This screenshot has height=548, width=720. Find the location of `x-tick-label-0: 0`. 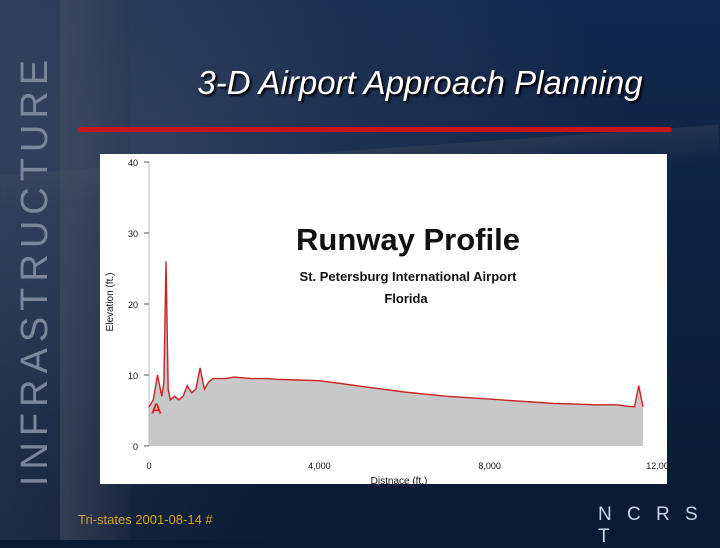

x-tick-label-0: 0 is located at coordinates (148, 466).